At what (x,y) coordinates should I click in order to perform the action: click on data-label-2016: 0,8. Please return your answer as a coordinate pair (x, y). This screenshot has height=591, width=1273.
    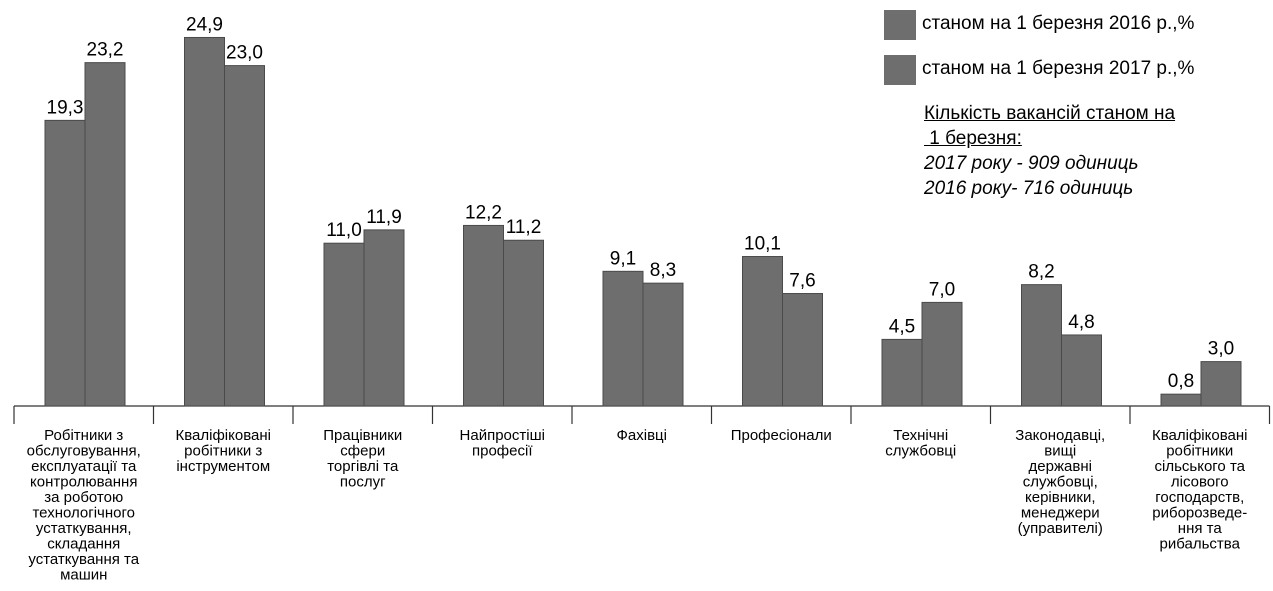
    Looking at the image, I should click on (1181, 381).